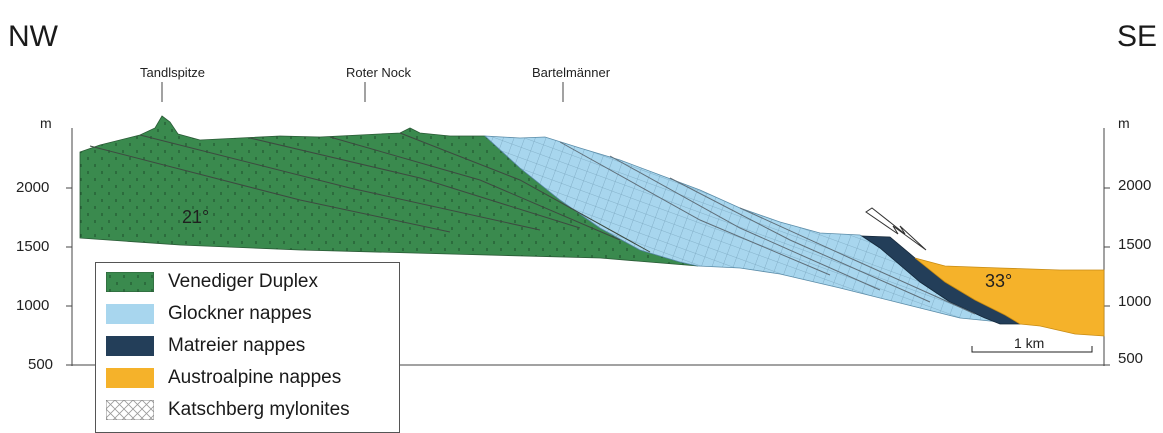 This screenshot has height=433, width=1163. Describe the element at coordinates (237, 345) in the screenshot. I see `legend-label: Matreier nappes` at that location.